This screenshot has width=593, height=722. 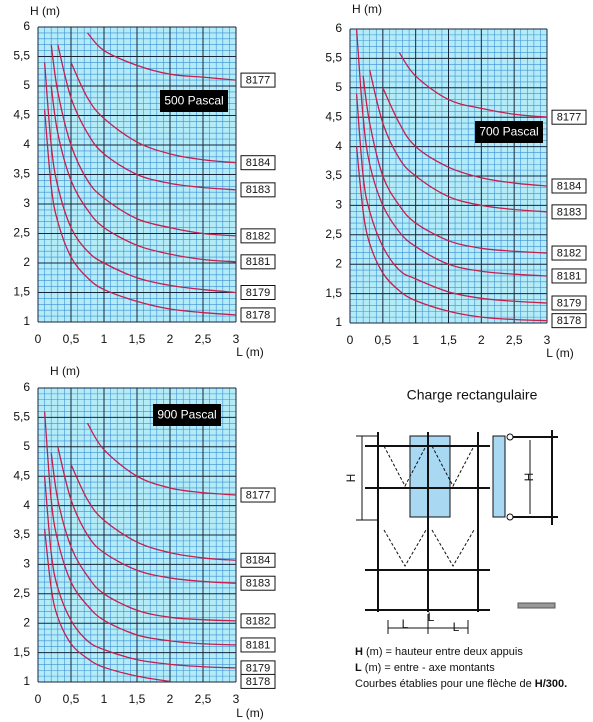 I want to click on y-tick-label: 1, so click(x=26, y=321).